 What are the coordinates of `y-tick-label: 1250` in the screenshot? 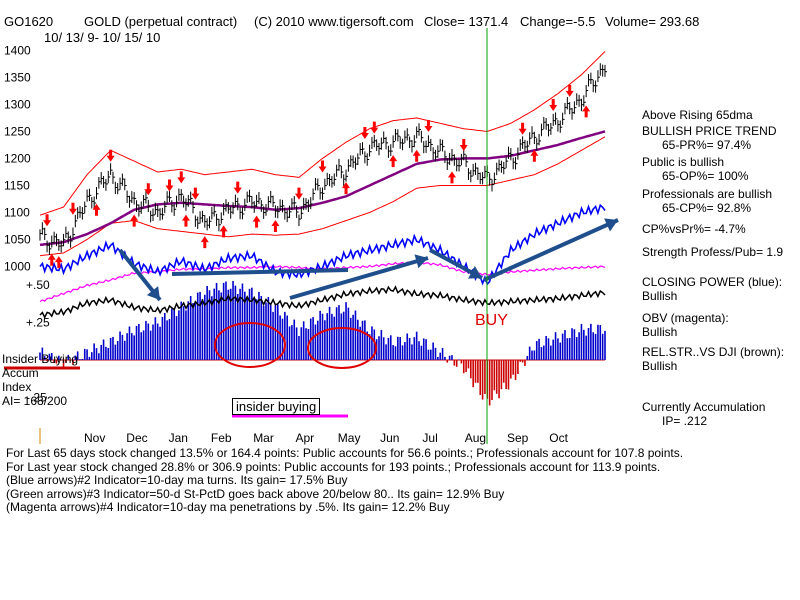 It's located at (17, 131).